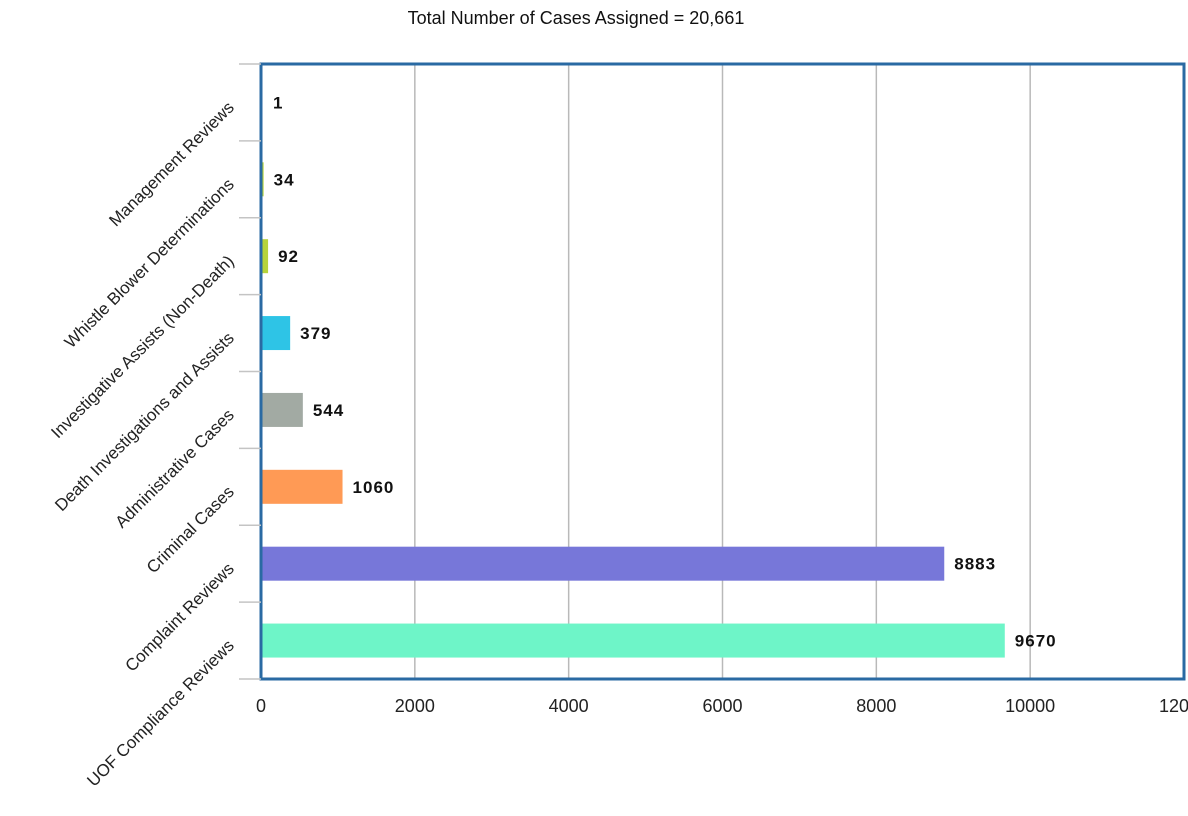 This screenshot has height=816, width=1188. I want to click on x-tick-label: 10000, so click(1030, 706).